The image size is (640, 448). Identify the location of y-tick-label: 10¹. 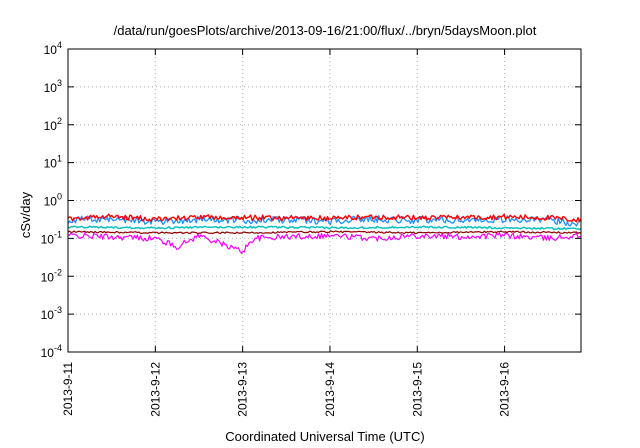
(53, 162).